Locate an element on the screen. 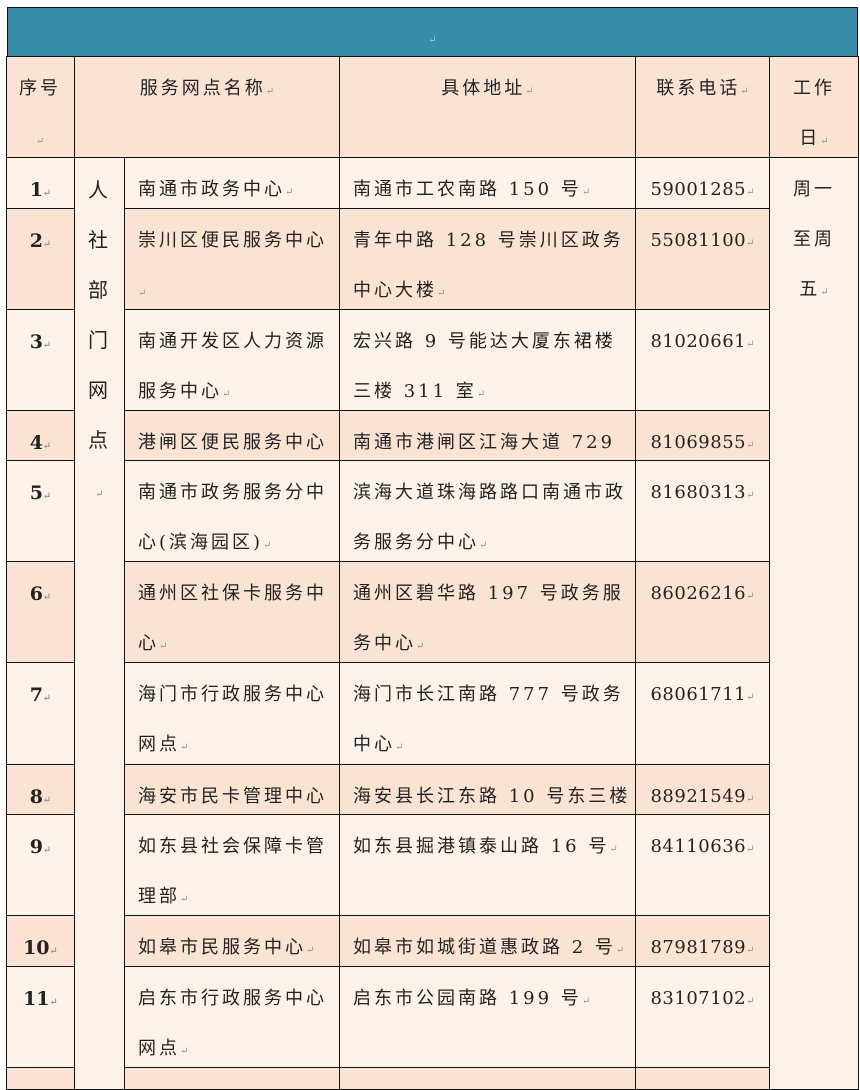  row-index-text: 3 is located at coordinates (36, 342).